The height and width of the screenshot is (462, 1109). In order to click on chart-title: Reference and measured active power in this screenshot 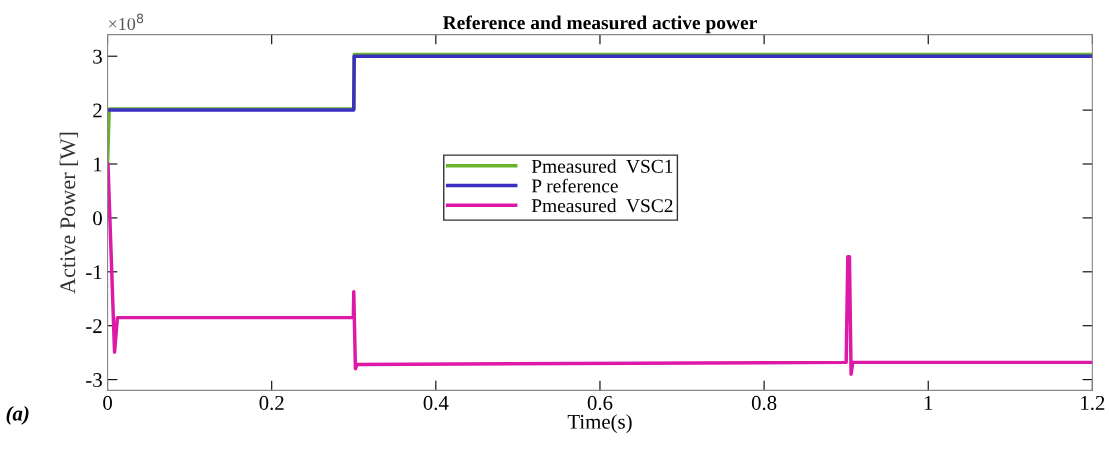, I will do `click(599, 24)`.